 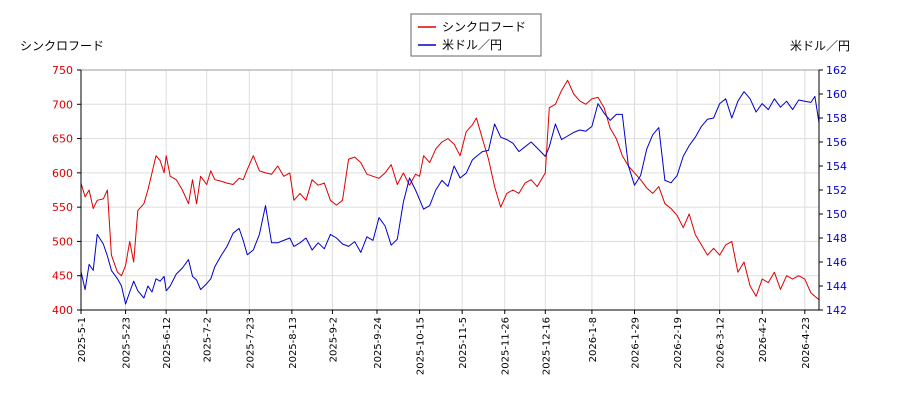 What do you see at coordinates (62, 70) in the screenshot?
I see `left-tick-label: 750` at bounding box center [62, 70].